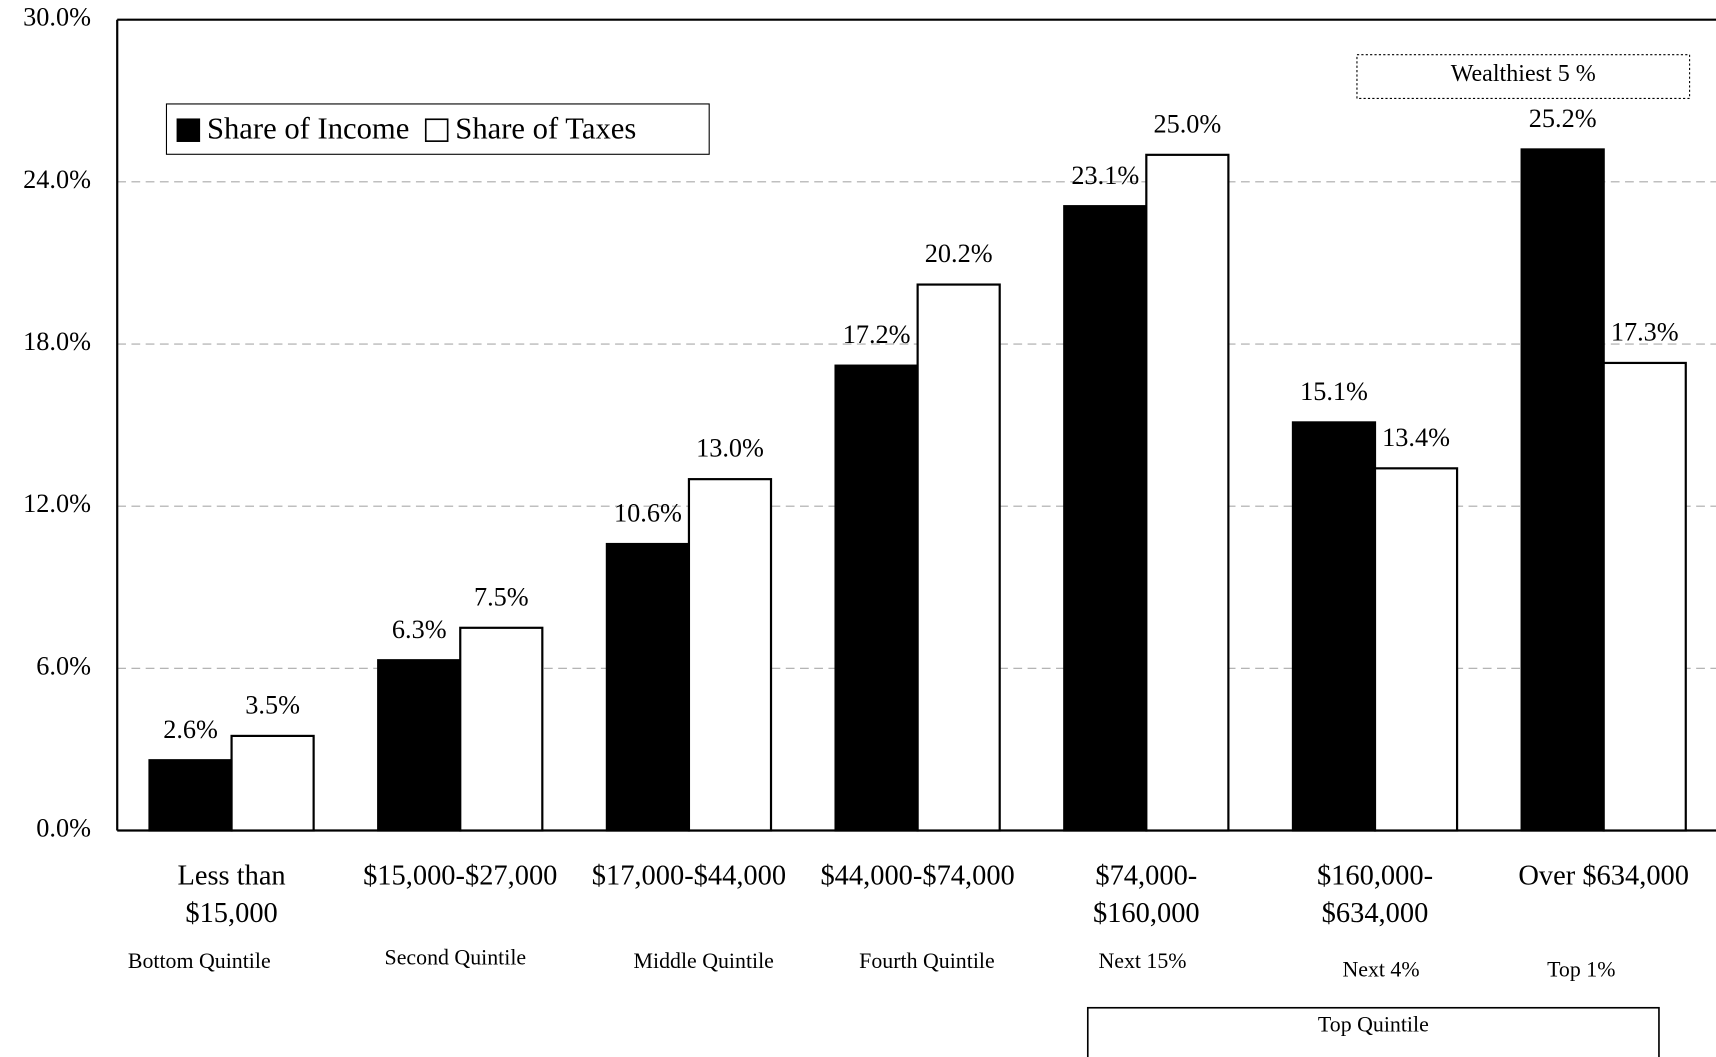  What do you see at coordinates (57, 17) in the screenshot?
I see `y-tick-label: 30.0%` at bounding box center [57, 17].